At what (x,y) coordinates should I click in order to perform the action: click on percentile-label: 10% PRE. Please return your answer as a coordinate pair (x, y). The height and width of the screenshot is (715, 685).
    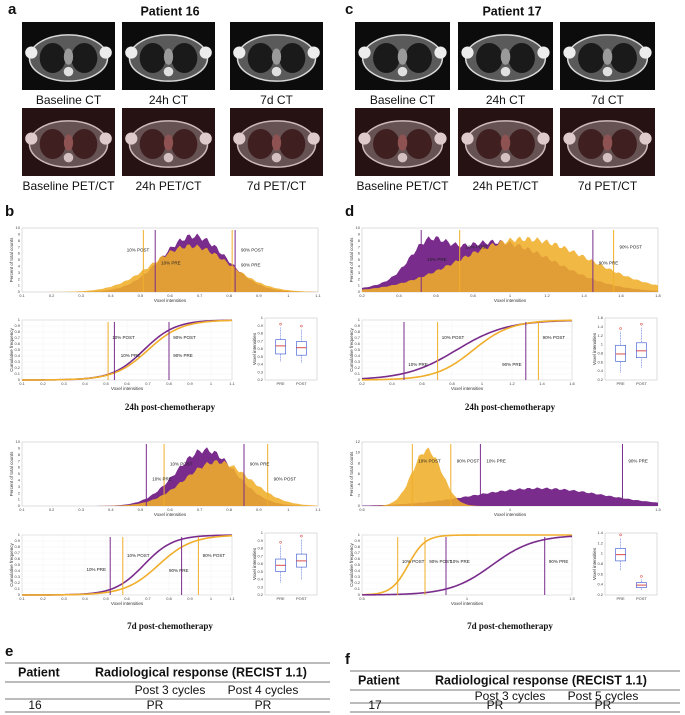
    Looking at the image, I should click on (131, 355).